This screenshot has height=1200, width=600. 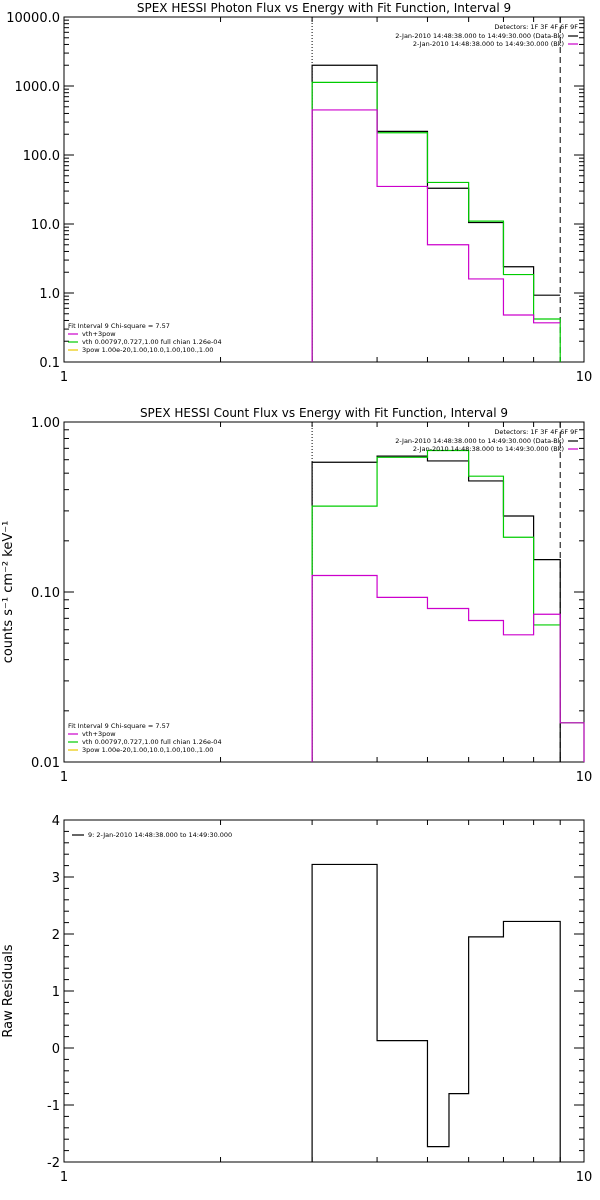 I want to click on y-tick-label: 0.01, so click(x=45, y=763).